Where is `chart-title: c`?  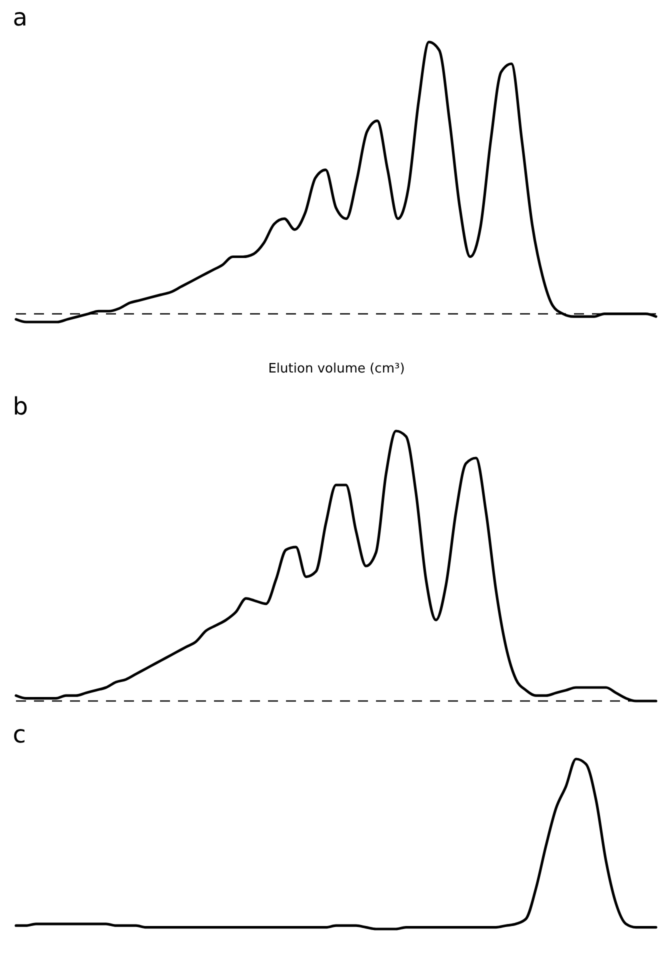 chart-title: c is located at coordinates (19, 734).